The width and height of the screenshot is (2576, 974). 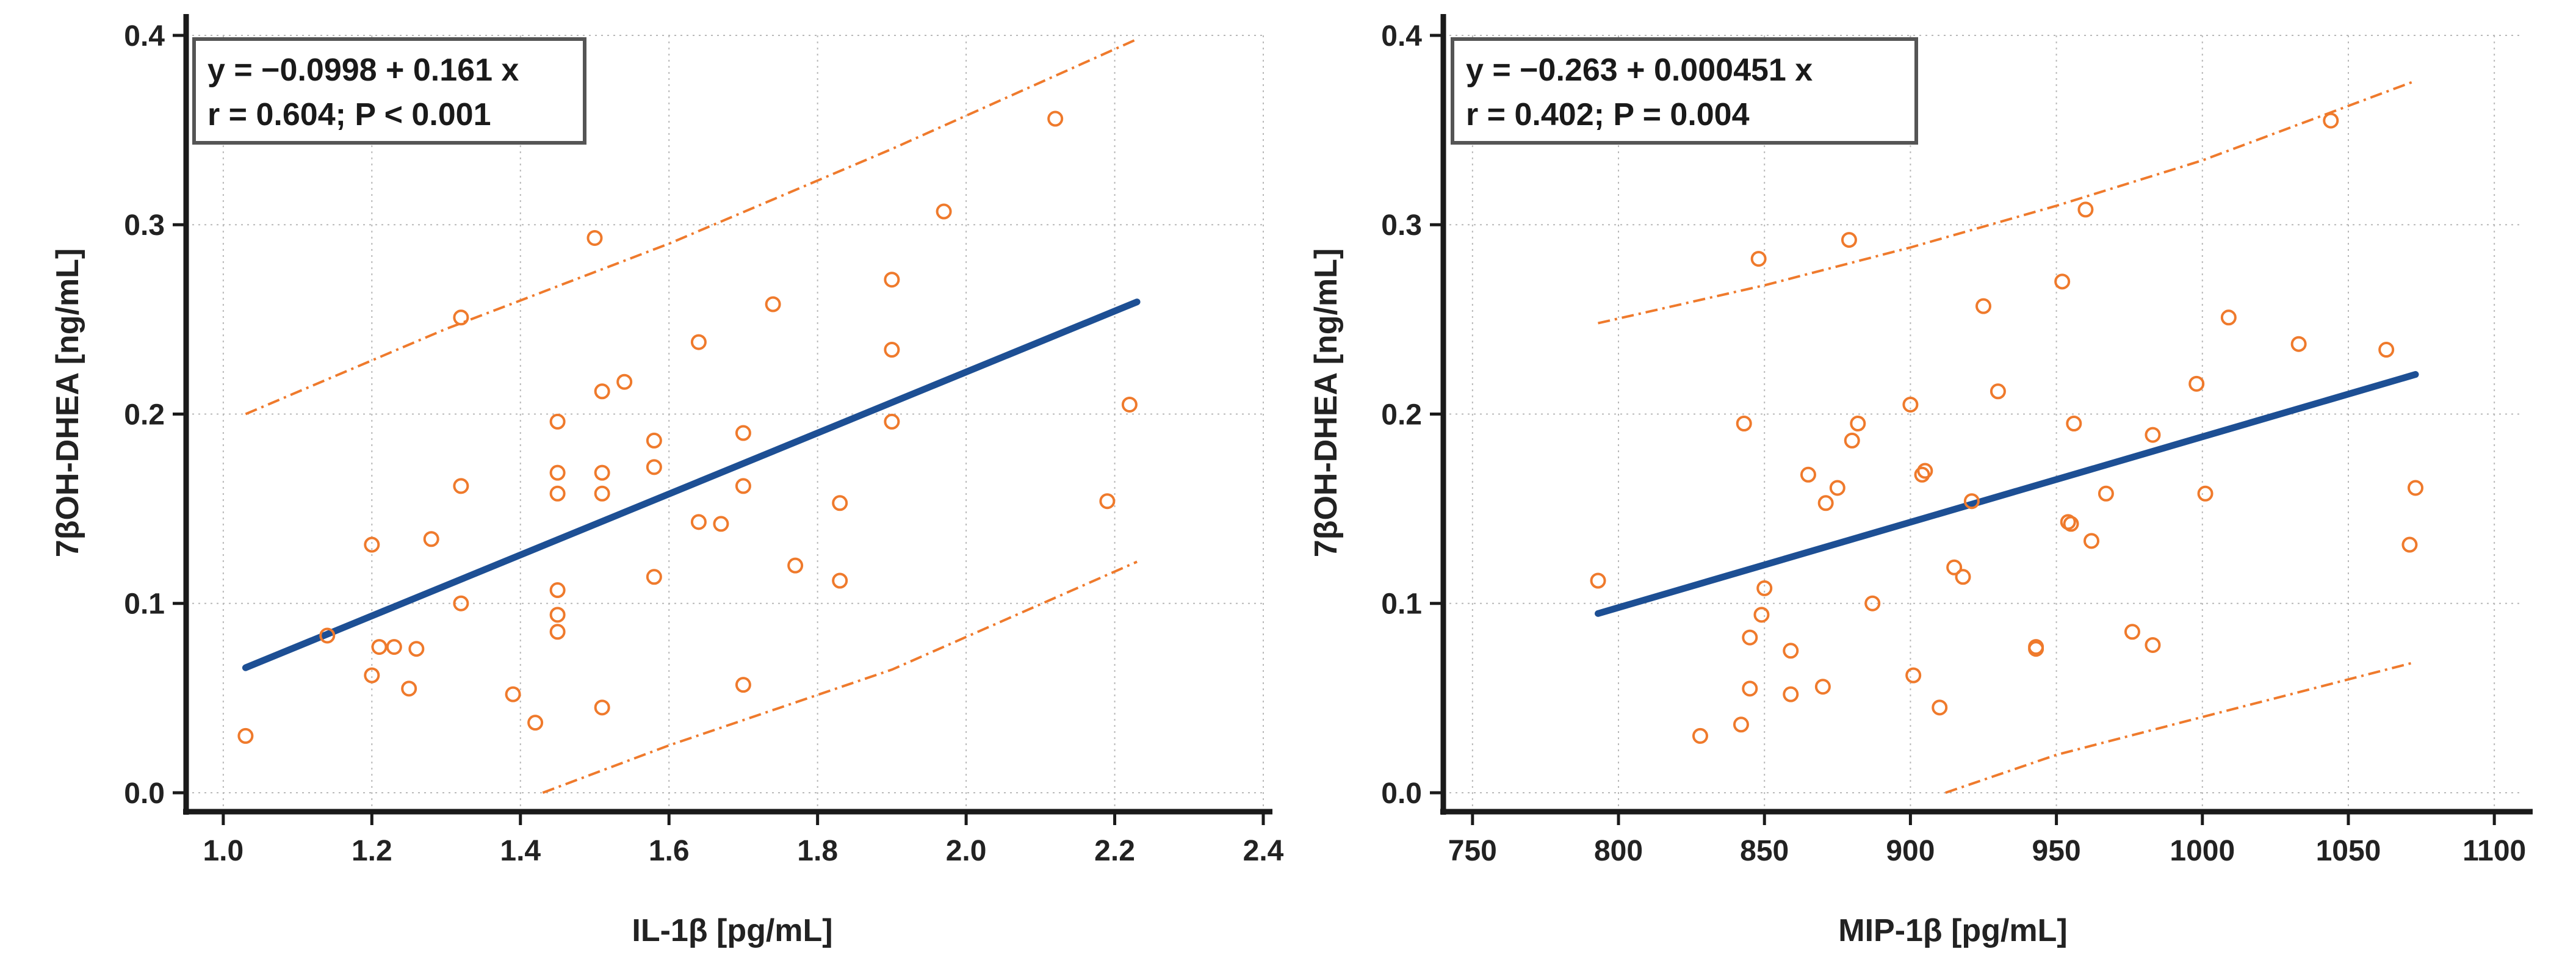 What do you see at coordinates (732, 930) in the screenshot?
I see `x-axis-label: IL-1β [pg/mL]` at bounding box center [732, 930].